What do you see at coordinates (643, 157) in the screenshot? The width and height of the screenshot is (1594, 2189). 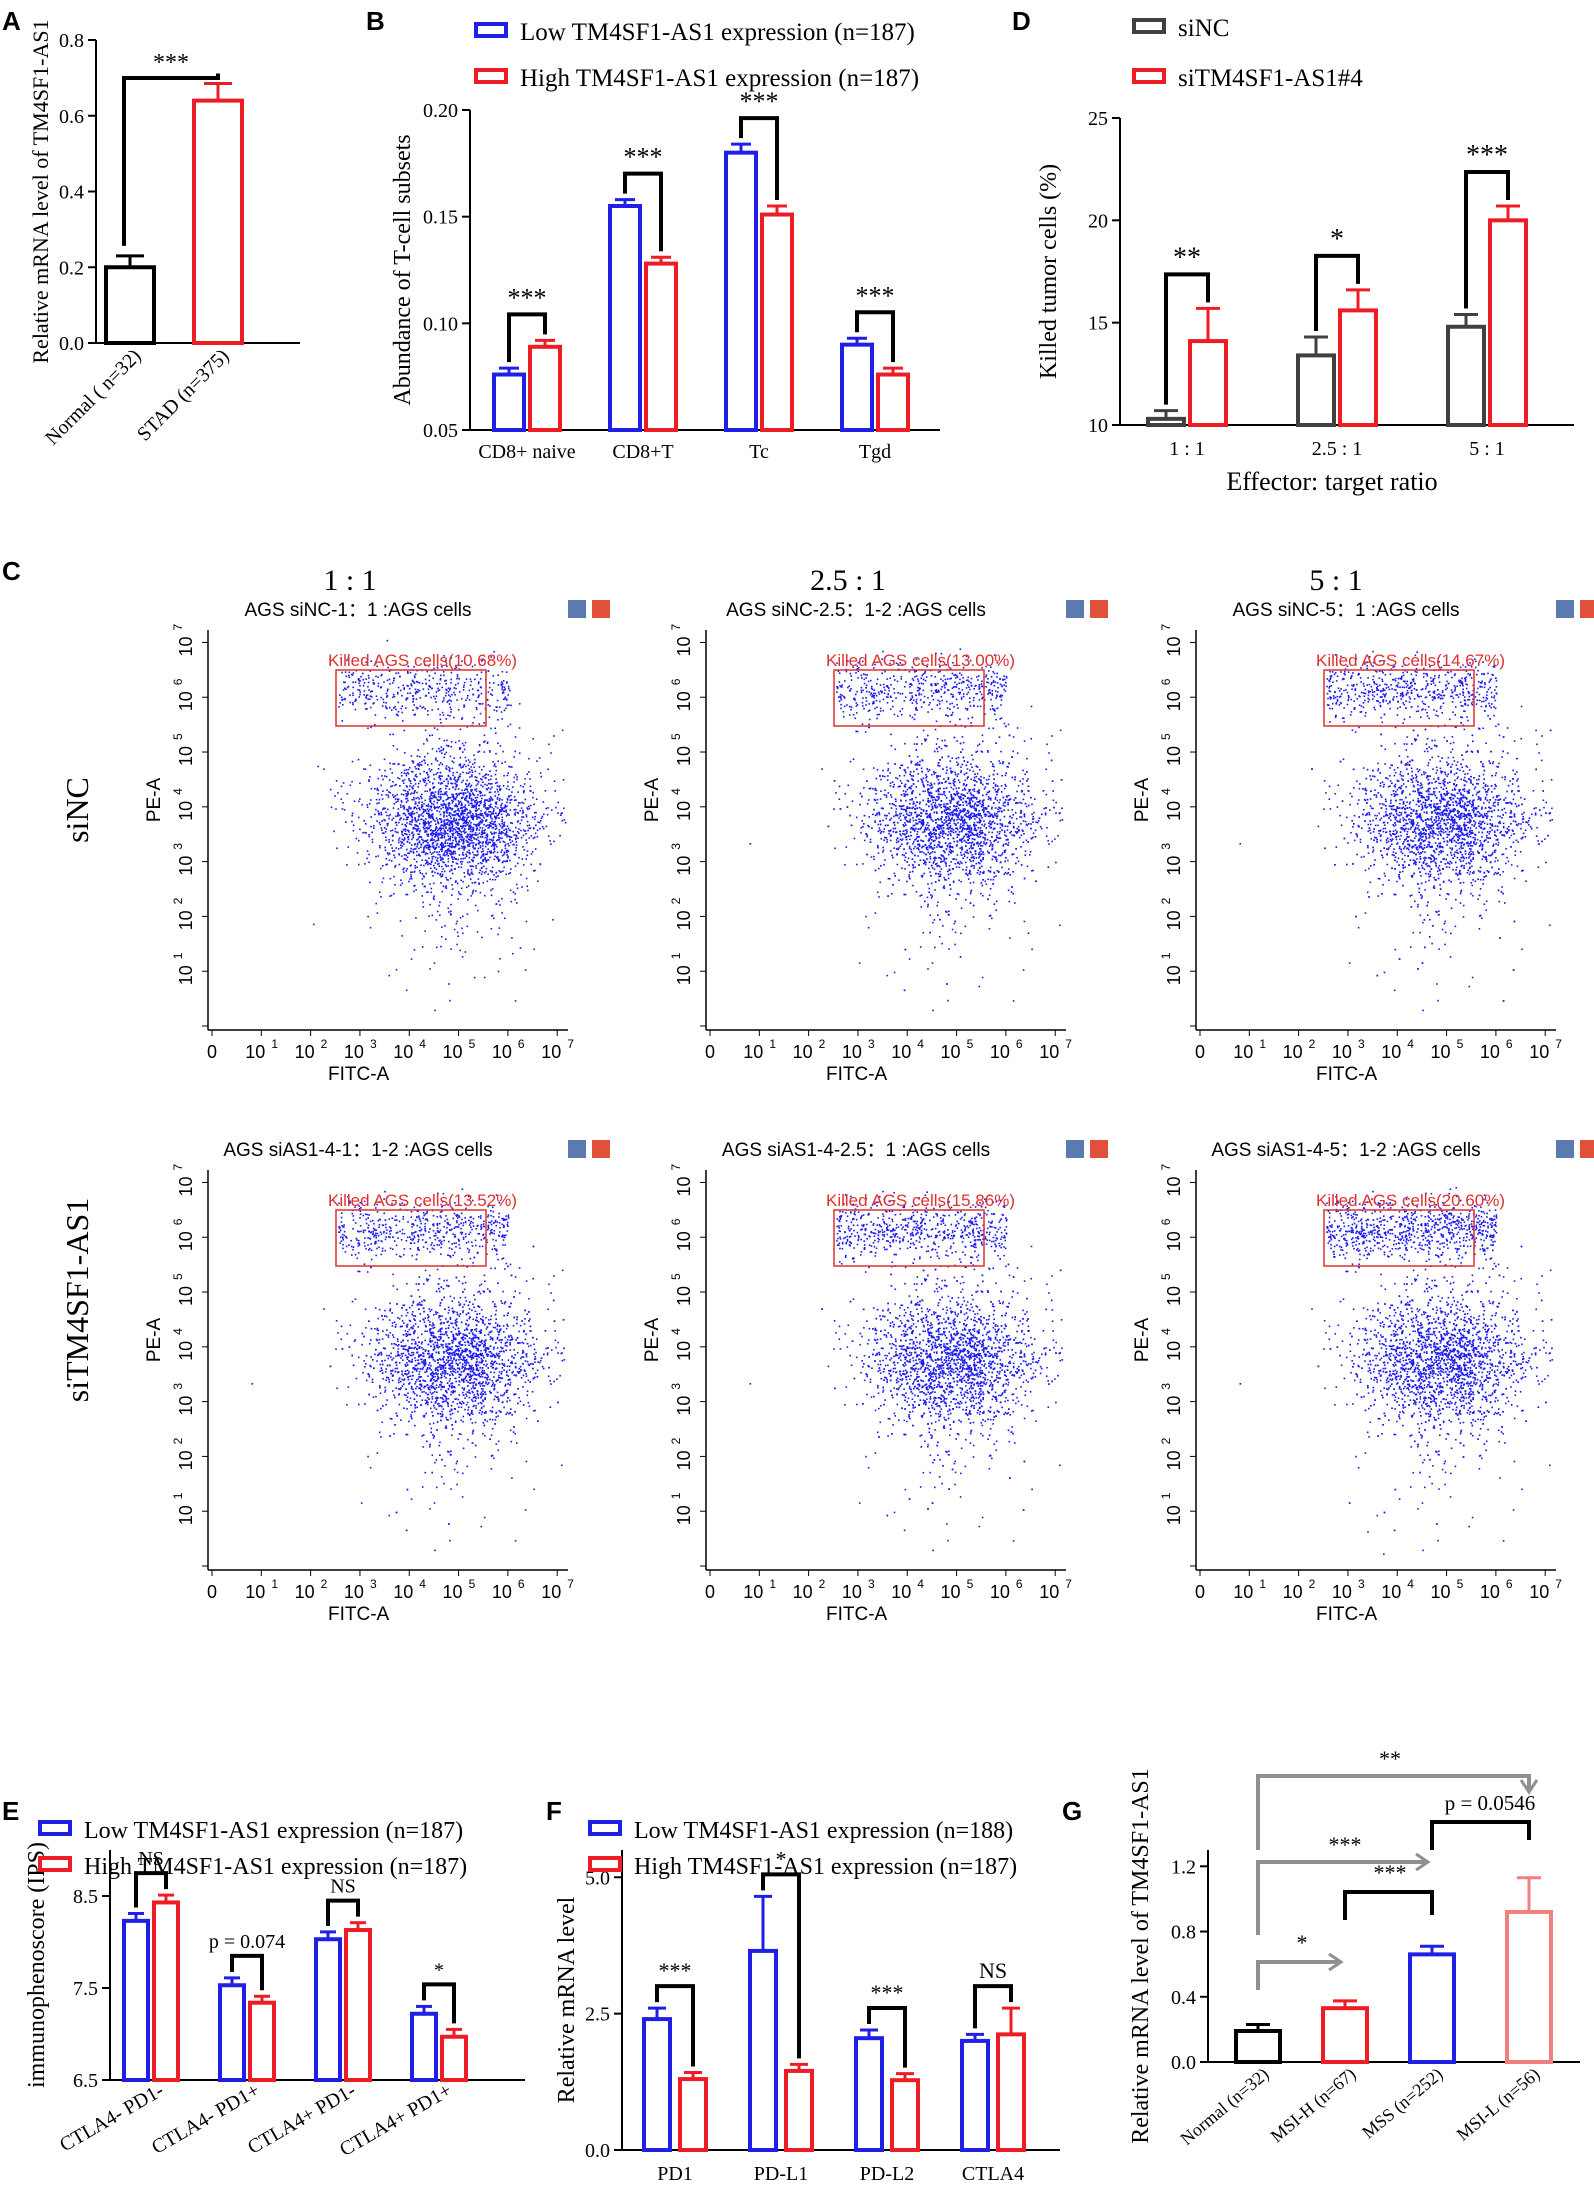 I see `significance-label: ***` at bounding box center [643, 157].